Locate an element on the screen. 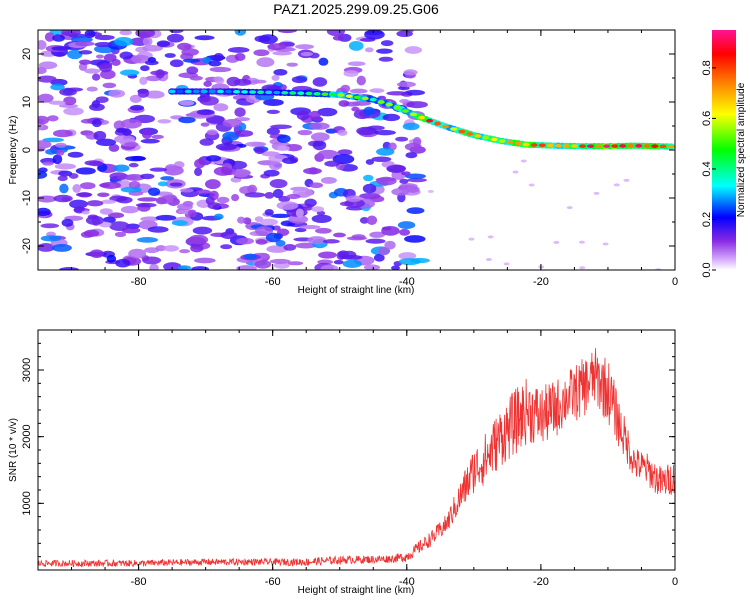 The height and width of the screenshot is (600, 750). colorbar-tick-label: 0.8 is located at coordinates (707, 67).